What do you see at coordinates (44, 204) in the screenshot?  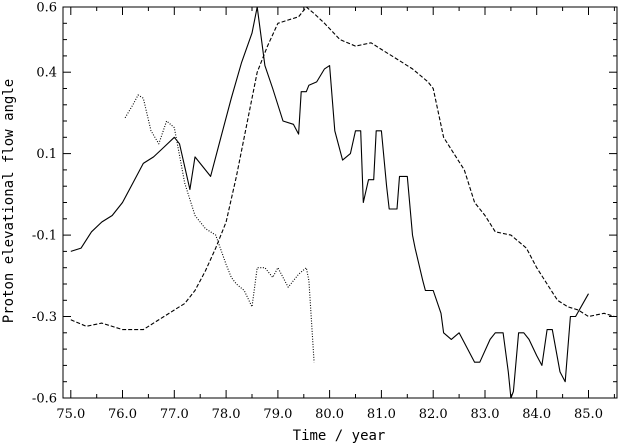 I see `y-tick-labels: -0.6 -0.3 -0.1 0.1 0.4 0.6` at bounding box center [44, 204].